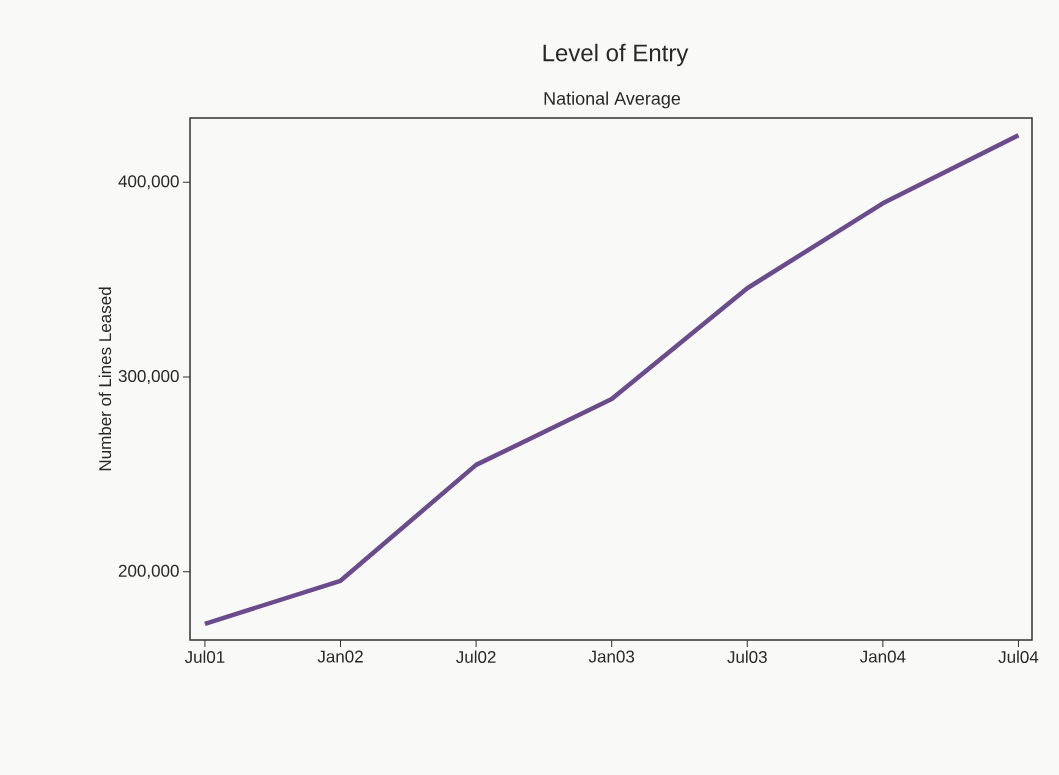 The image size is (1059, 775). What do you see at coordinates (476, 657) in the screenshot?
I see `x-tick-label: Jul02` at bounding box center [476, 657].